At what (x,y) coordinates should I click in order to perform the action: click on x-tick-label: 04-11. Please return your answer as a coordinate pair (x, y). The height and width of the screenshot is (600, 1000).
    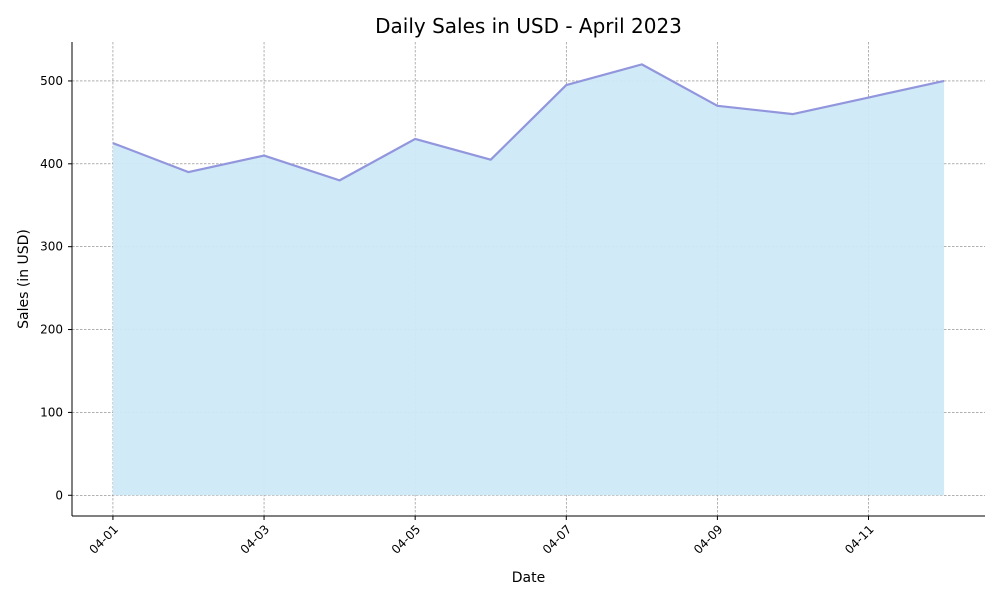
    Looking at the image, I should click on (859, 539).